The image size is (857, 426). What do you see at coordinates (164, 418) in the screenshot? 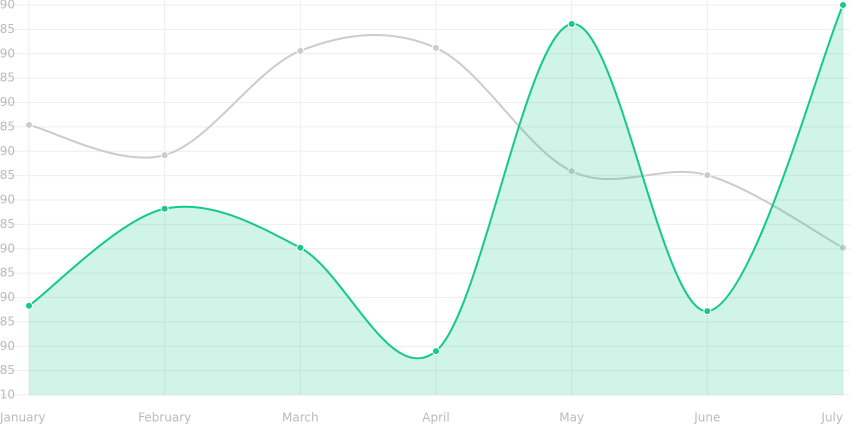
I see `x-tick-label: February` at bounding box center [164, 418].